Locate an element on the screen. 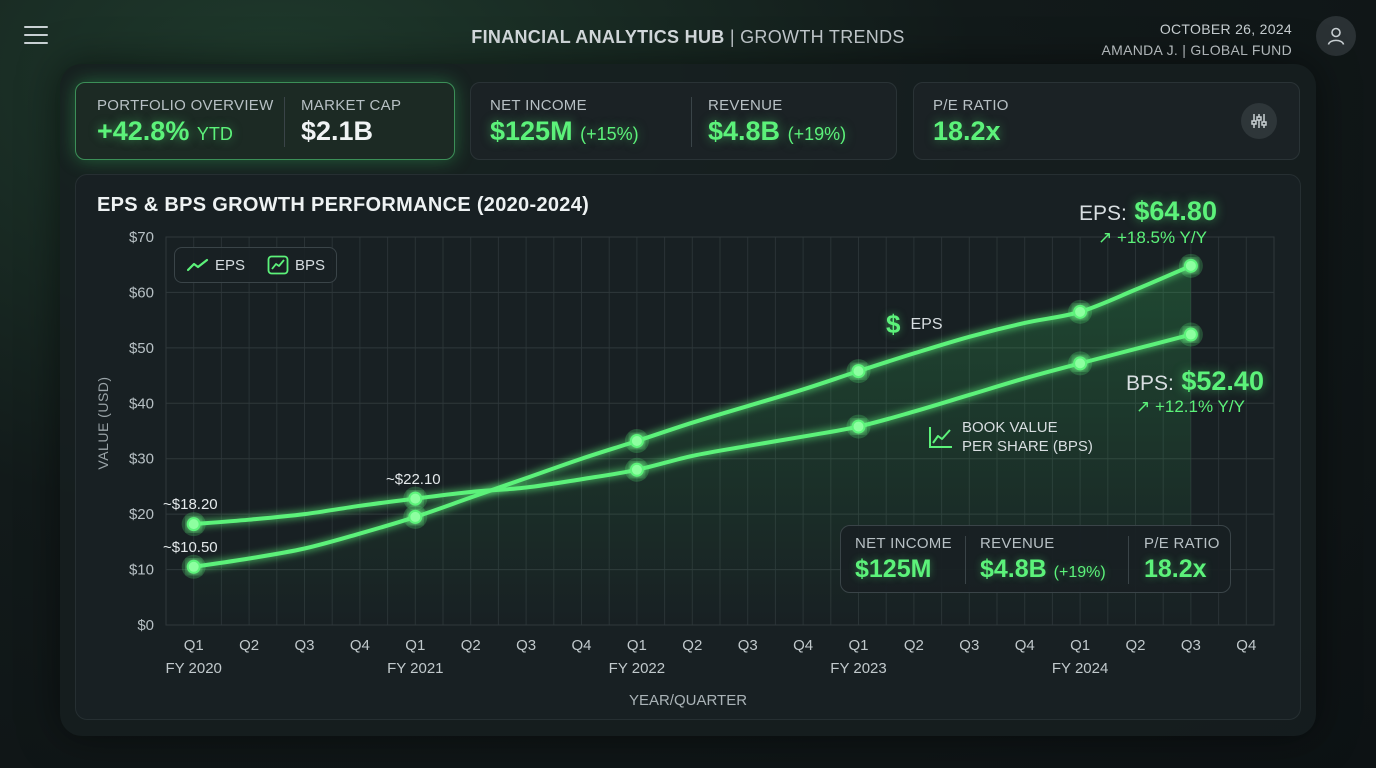 The height and width of the screenshot is (768, 1376). summary-net-income: NET INCOME $125M is located at coordinates (903, 559).